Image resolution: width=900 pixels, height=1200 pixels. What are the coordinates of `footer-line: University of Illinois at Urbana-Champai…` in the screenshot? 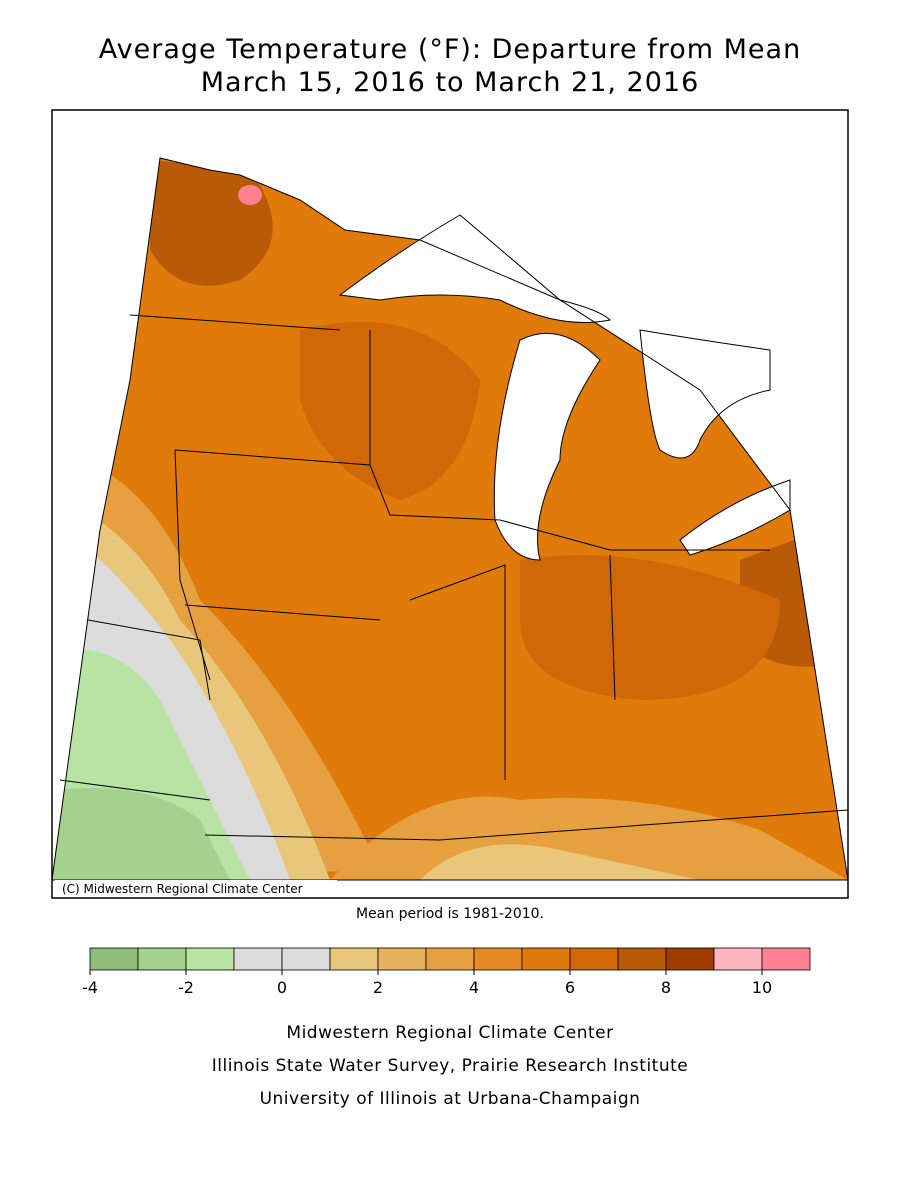 It's located at (450, 1099).